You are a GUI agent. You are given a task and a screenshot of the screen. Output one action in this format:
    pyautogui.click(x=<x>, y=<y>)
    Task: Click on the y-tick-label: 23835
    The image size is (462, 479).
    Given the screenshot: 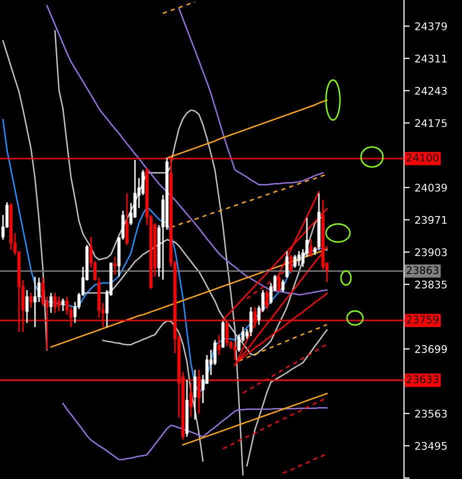 What is the action you would take?
    pyautogui.click(x=431, y=284)
    